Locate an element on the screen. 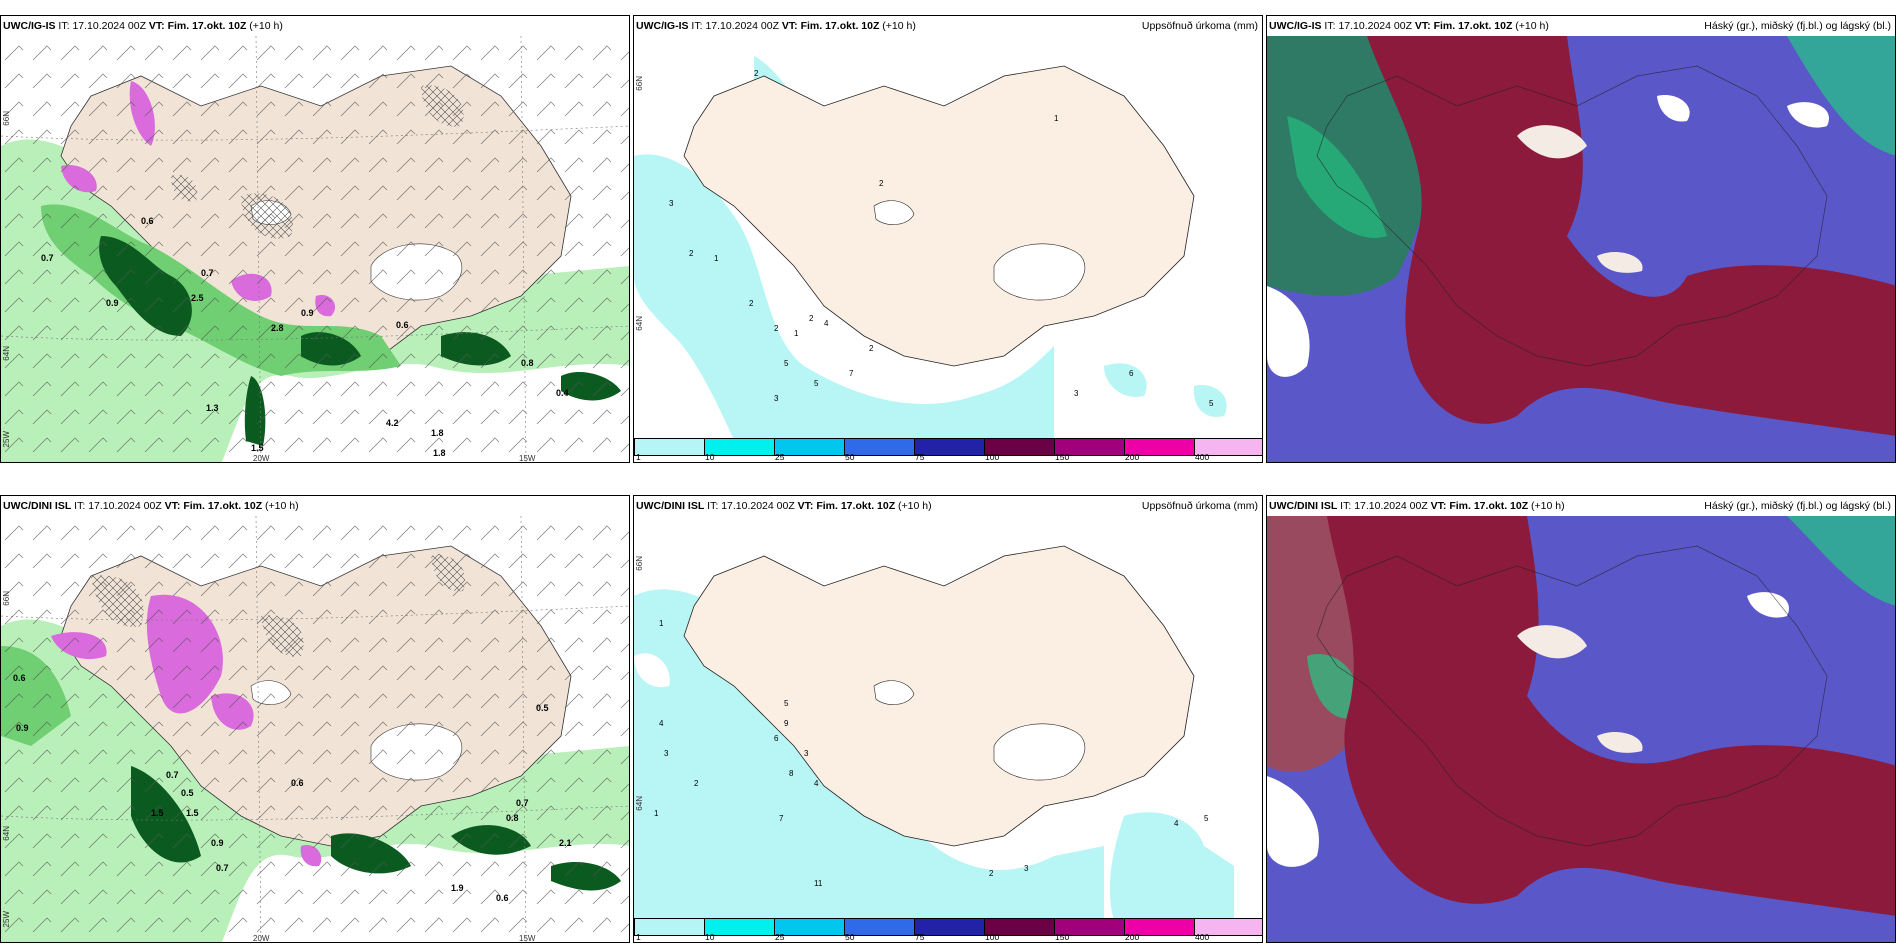  precip-value: 0.8 is located at coordinates (527, 363).